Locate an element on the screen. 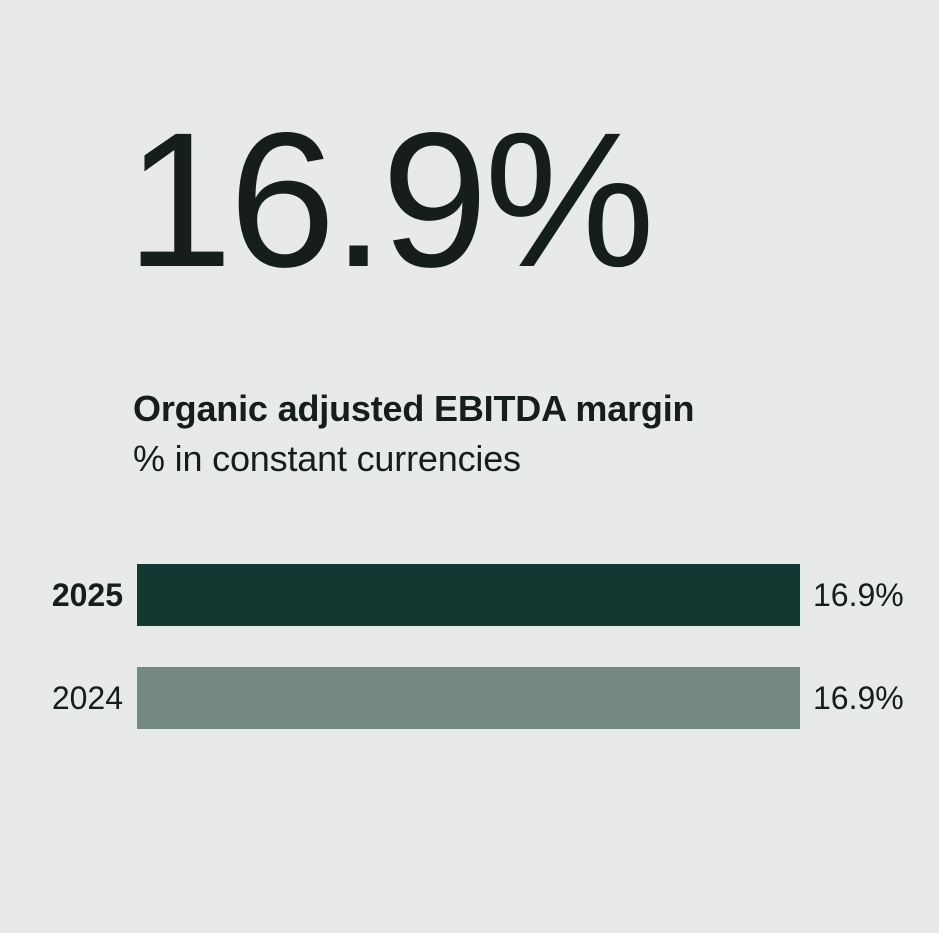  bar-row-2024: 2024 16.9% is located at coordinates (469, 698).